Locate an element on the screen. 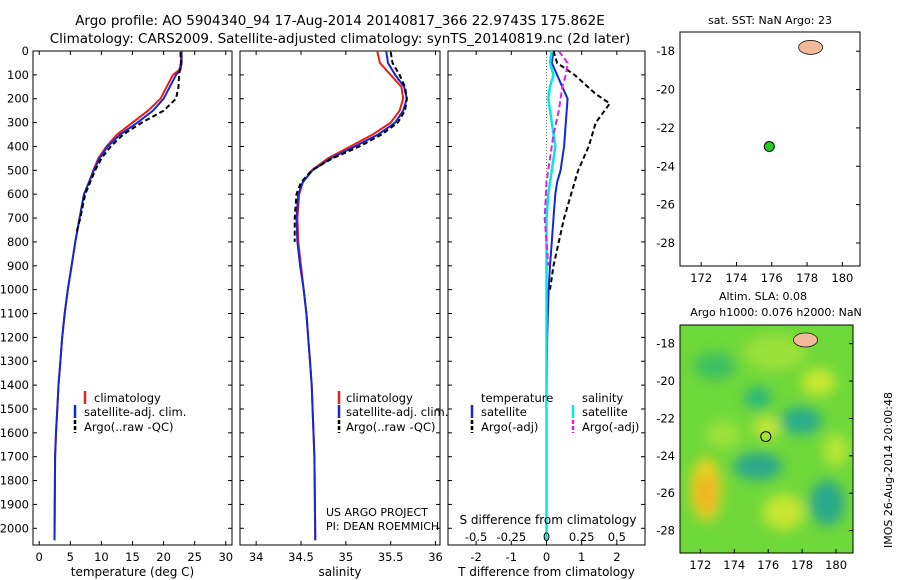 The image size is (900, 580). series-line-s-argo is located at coordinates (556, 158).